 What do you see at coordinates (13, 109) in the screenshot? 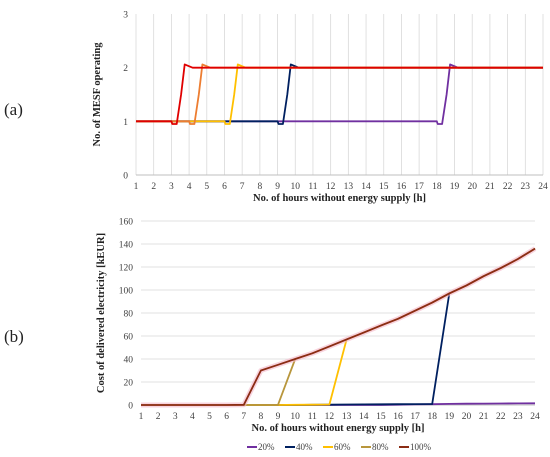
I see `panel-label-a: (a)` at bounding box center [13, 109].